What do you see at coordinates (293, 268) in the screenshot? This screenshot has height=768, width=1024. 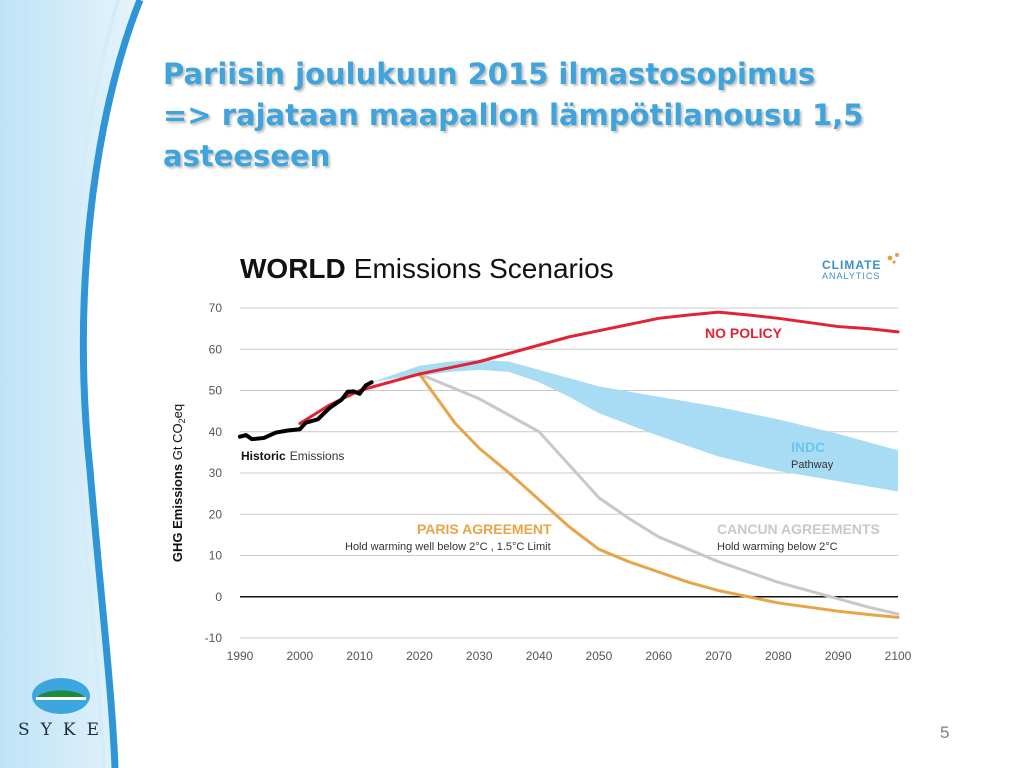 I see `chart-title-bold: WORLD` at bounding box center [293, 268].